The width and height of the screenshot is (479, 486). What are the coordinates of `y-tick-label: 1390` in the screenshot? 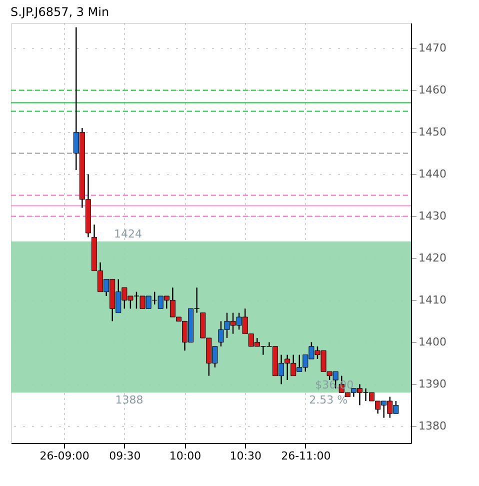 It's located at (432, 384).